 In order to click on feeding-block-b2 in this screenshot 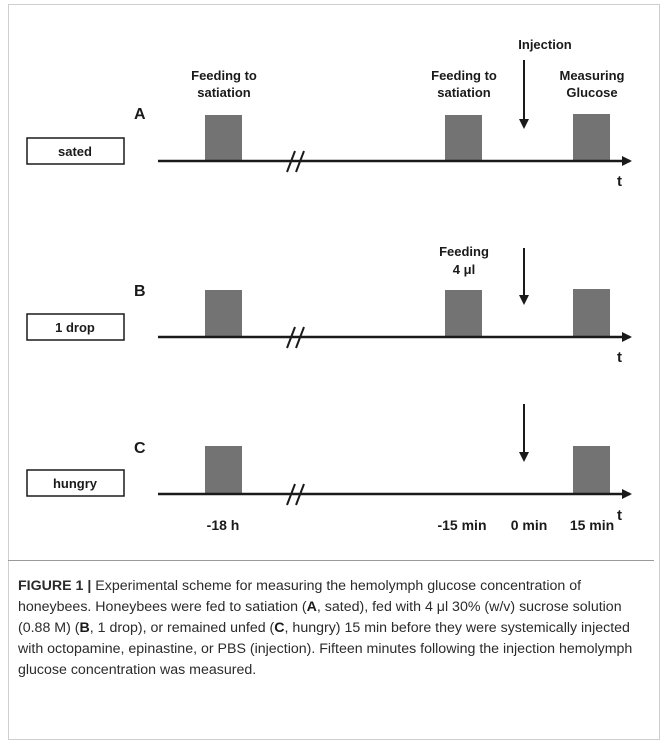, I will do `click(463, 313)`.